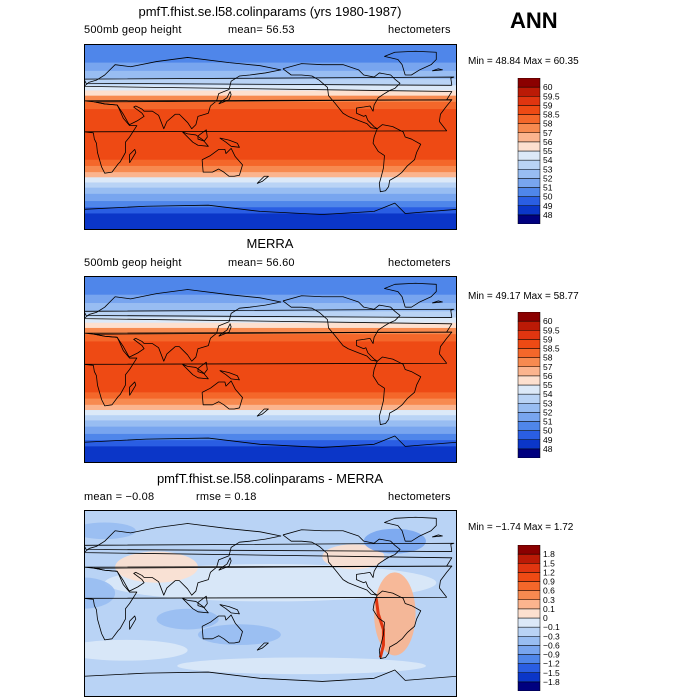  Describe the element at coordinates (534, 20) in the screenshot. I see `season-label: ANN` at that location.